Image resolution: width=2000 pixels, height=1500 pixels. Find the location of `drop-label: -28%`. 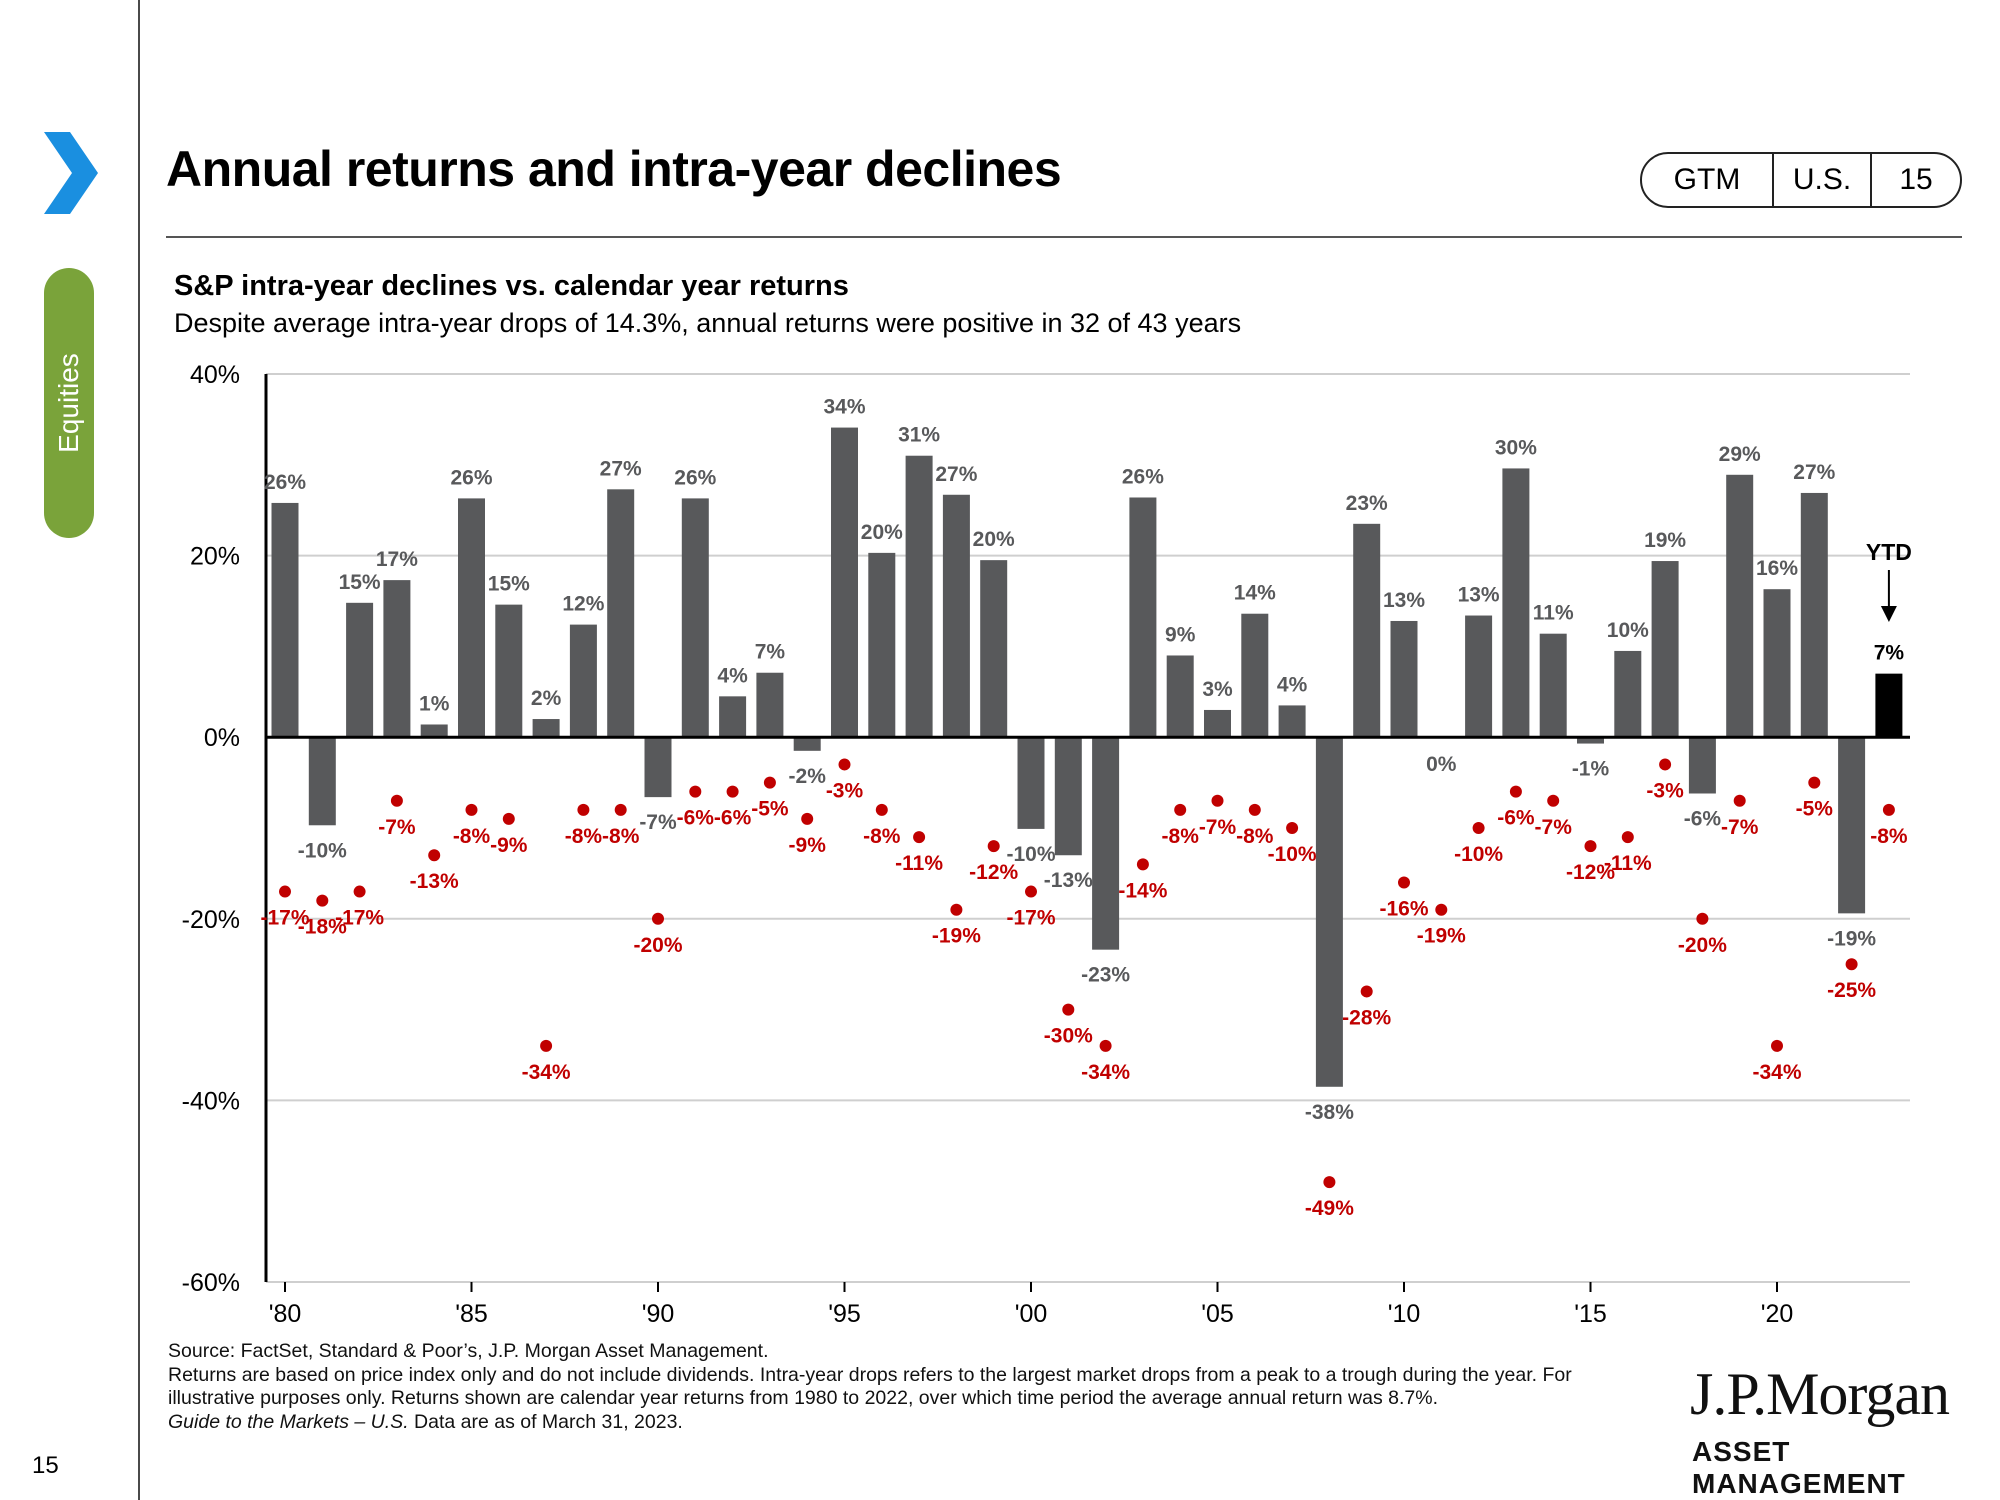

drop-label: -28% is located at coordinates (1366, 1017).